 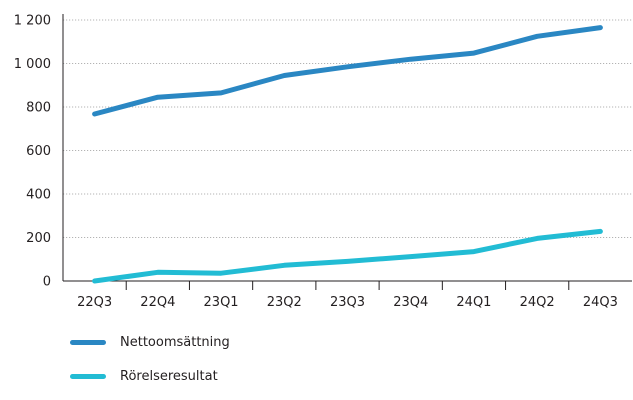 What do you see at coordinates (38, 238) in the screenshot?
I see `y-tick-label: 200` at bounding box center [38, 238].